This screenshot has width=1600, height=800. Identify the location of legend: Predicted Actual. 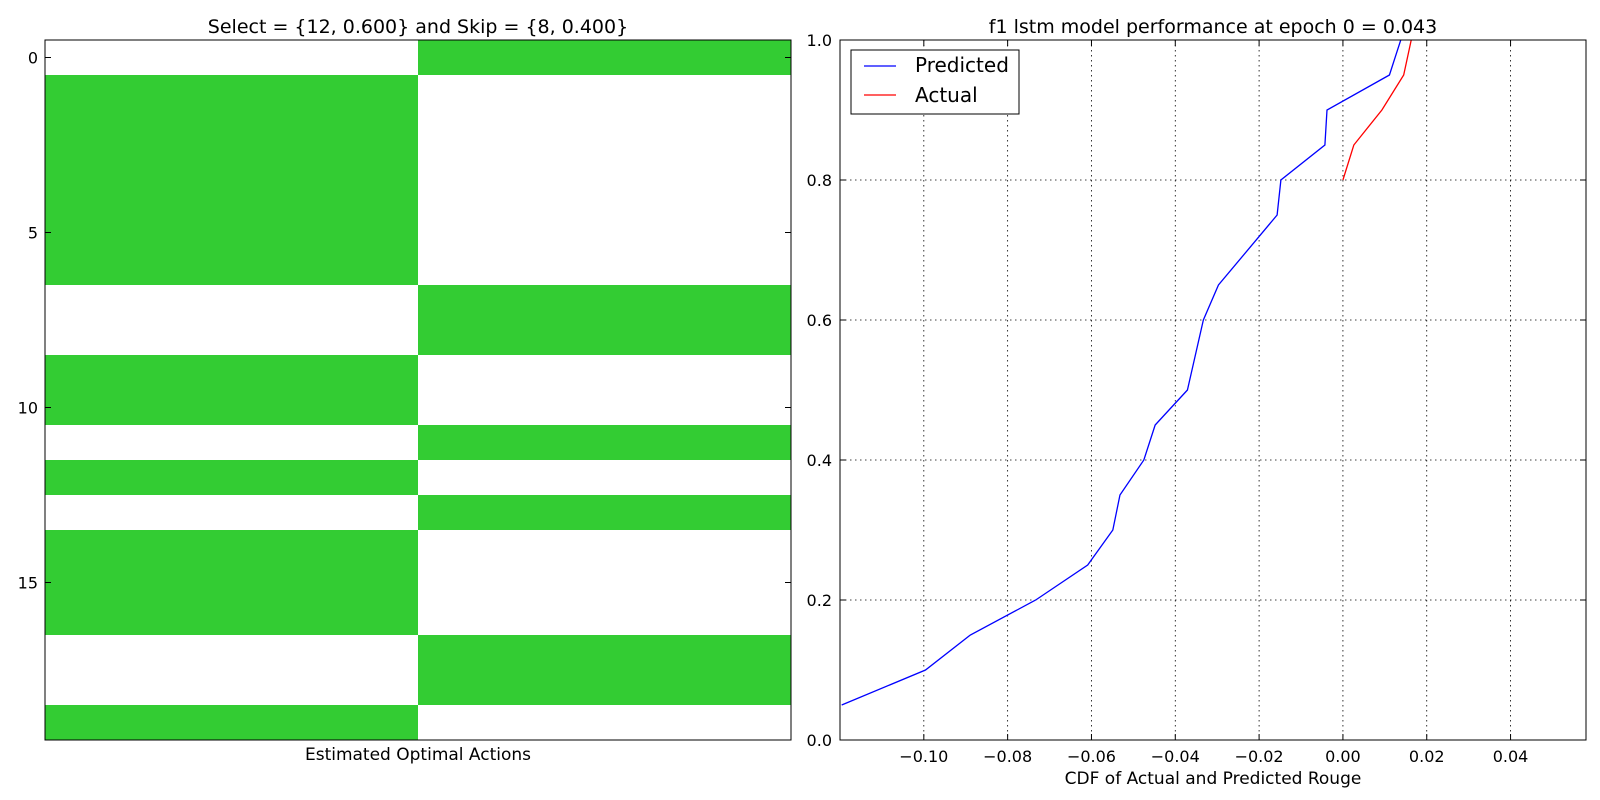
(935, 82).